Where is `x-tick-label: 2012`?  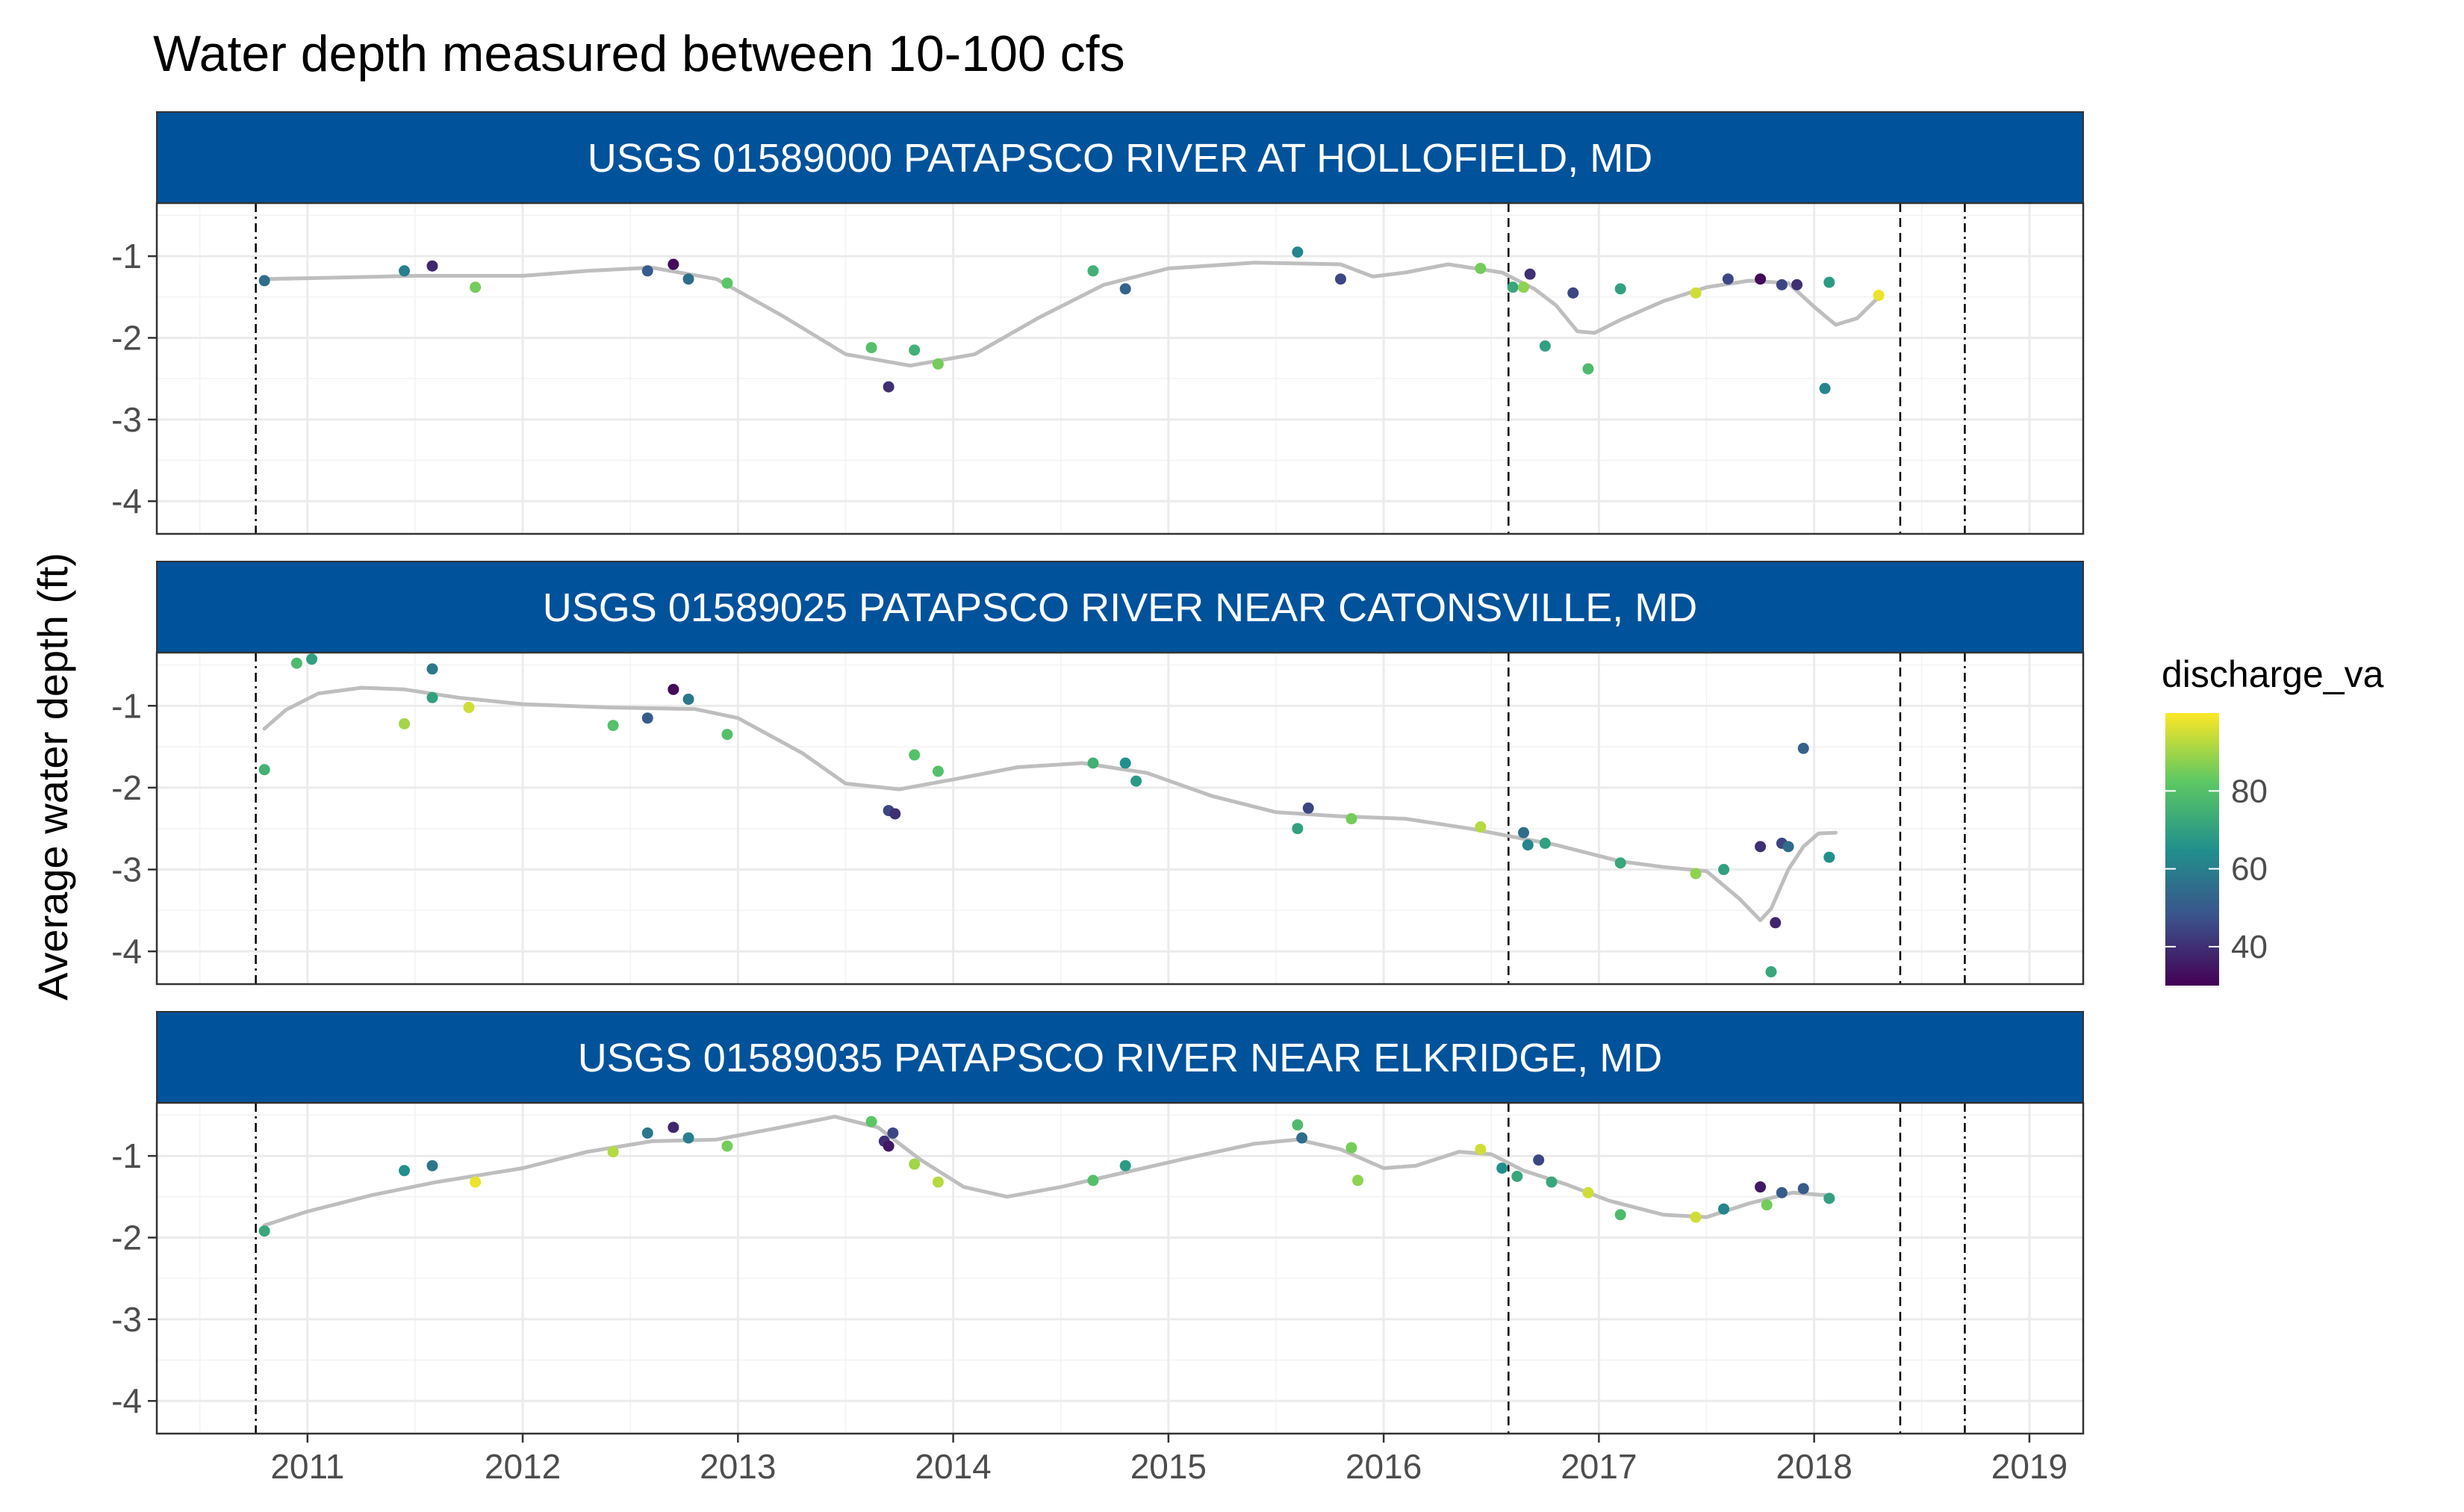 x-tick-label: 2012 is located at coordinates (523, 1466).